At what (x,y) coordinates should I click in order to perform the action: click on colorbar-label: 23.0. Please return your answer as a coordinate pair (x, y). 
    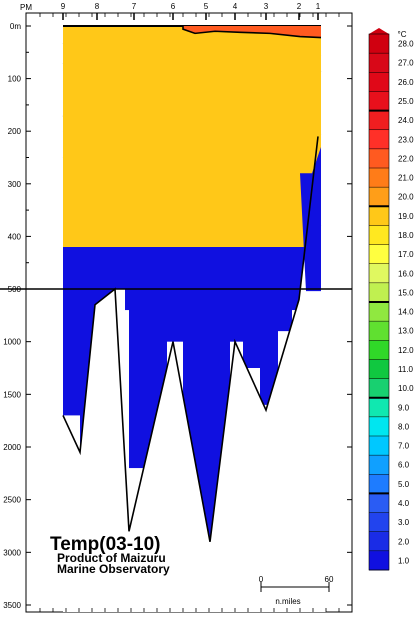
    Looking at the image, I should click on (406, 139).